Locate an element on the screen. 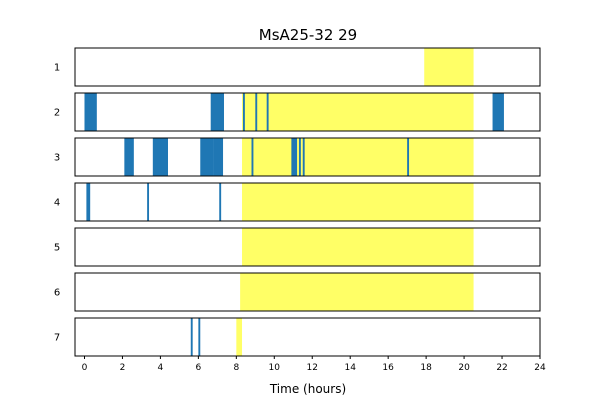 This screenshot has width=600, height=400. x-tick-label: 8 is located at coordinates (236, 368).